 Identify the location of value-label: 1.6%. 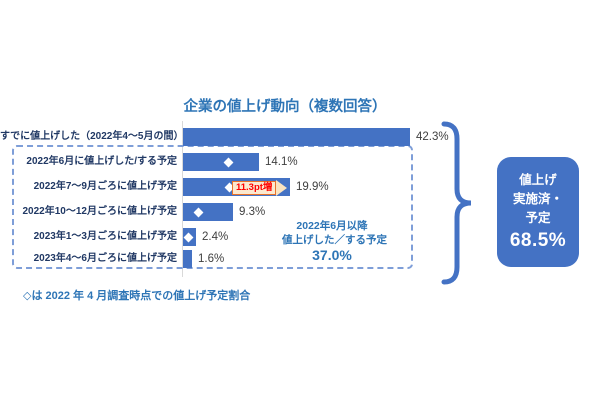
(211, 259).